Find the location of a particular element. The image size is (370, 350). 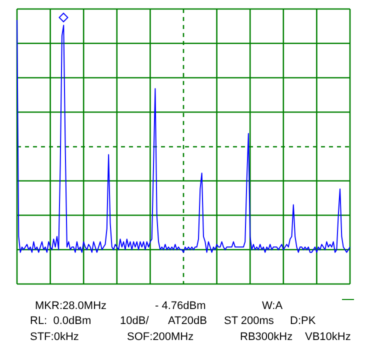

text: D:PK is located at coordinates (303, 321).